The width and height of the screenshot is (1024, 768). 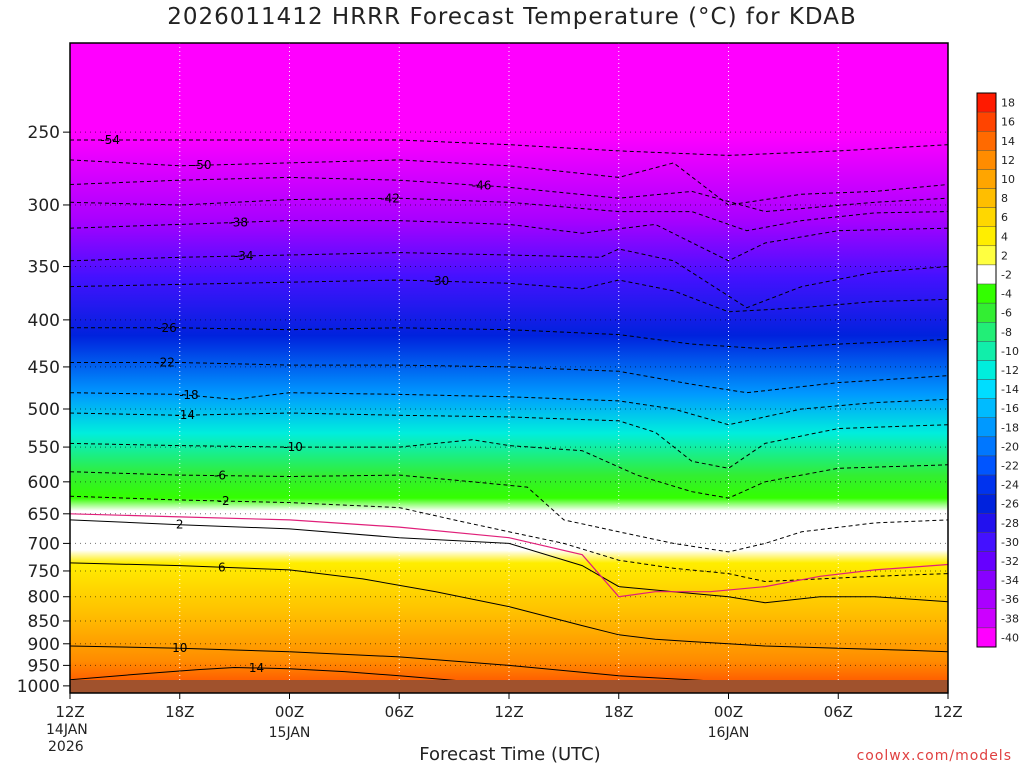 What do you see at coordinates (1006, 332) in the screenshot?
I see `colorbar-label: -8` at bounding box center [1006, 332].